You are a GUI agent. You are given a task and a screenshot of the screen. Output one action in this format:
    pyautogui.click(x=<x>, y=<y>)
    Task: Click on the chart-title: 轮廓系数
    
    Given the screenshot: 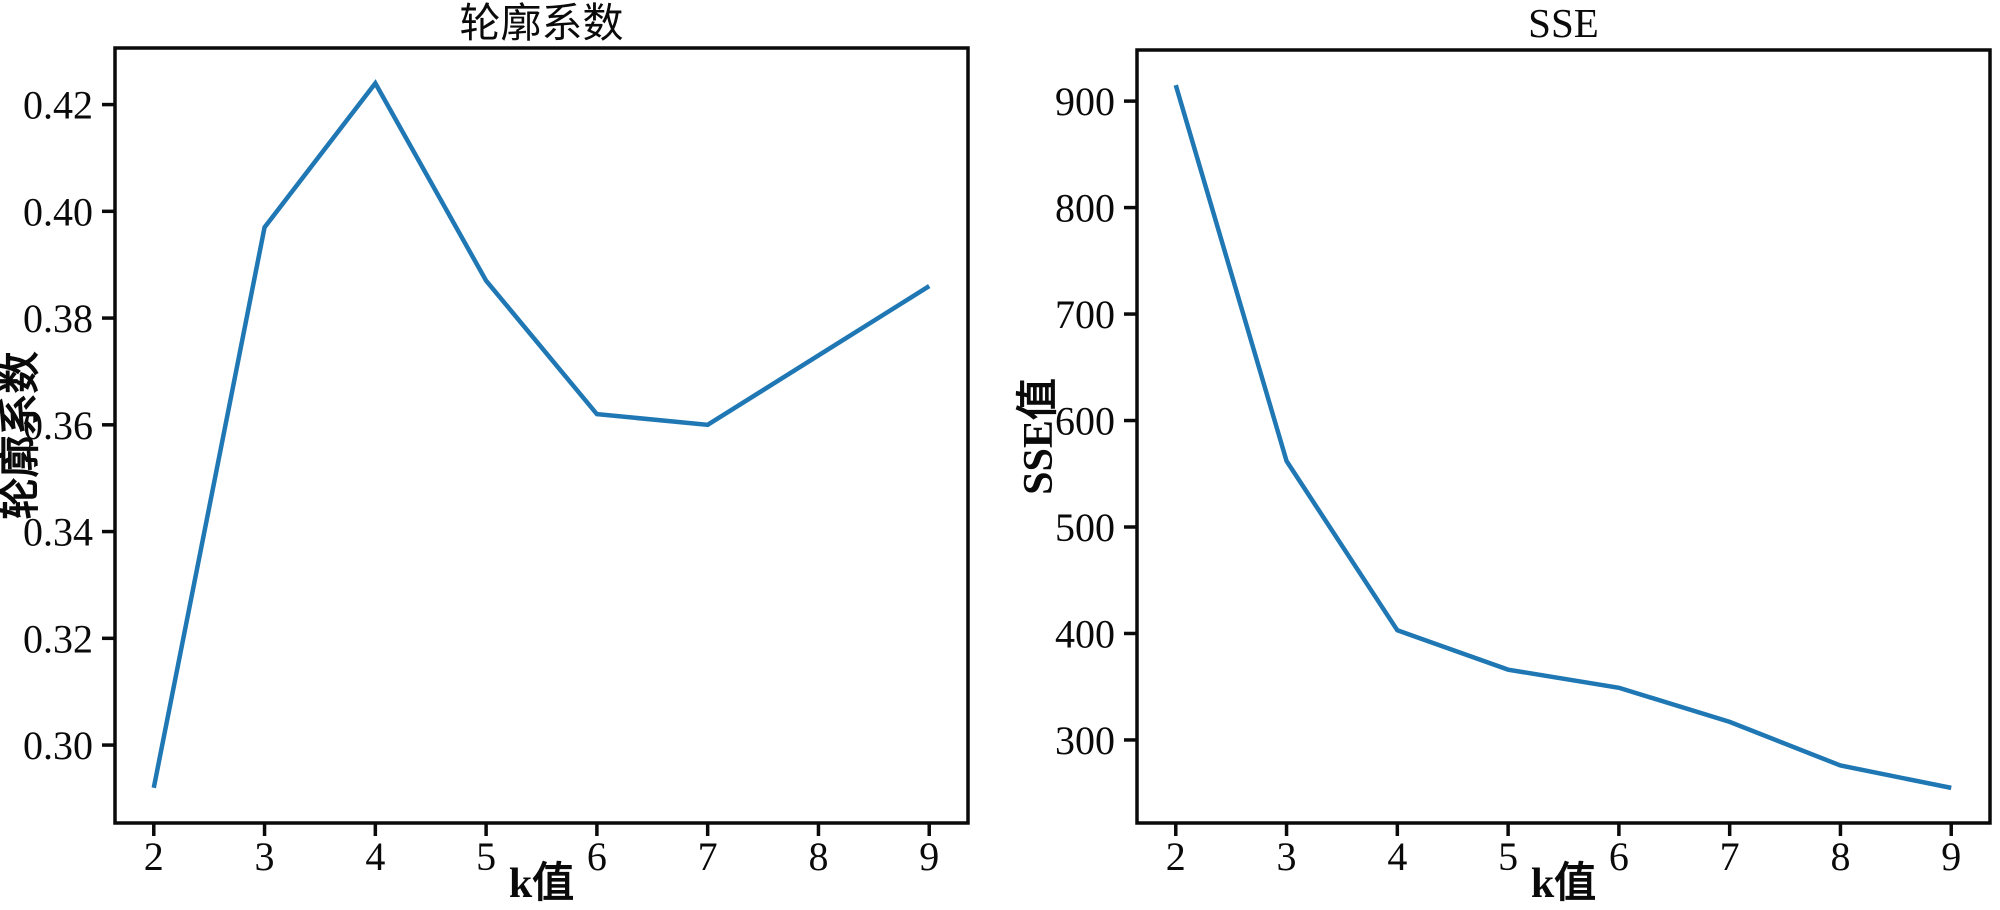 What is the action you would take?
    pyautogui.click(x=542, y=23)
    